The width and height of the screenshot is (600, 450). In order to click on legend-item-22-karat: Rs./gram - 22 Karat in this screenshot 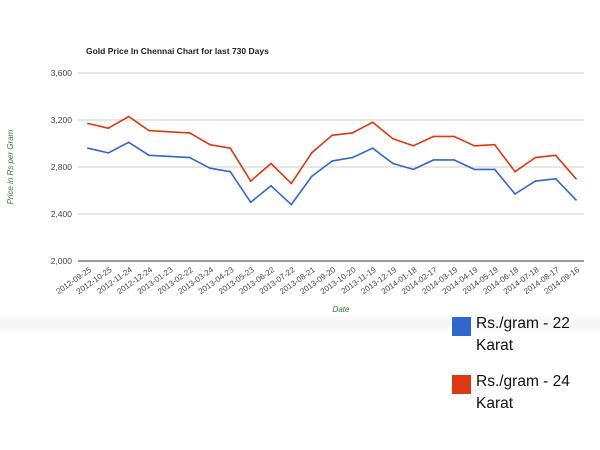, I will do `click(526, 341)`.